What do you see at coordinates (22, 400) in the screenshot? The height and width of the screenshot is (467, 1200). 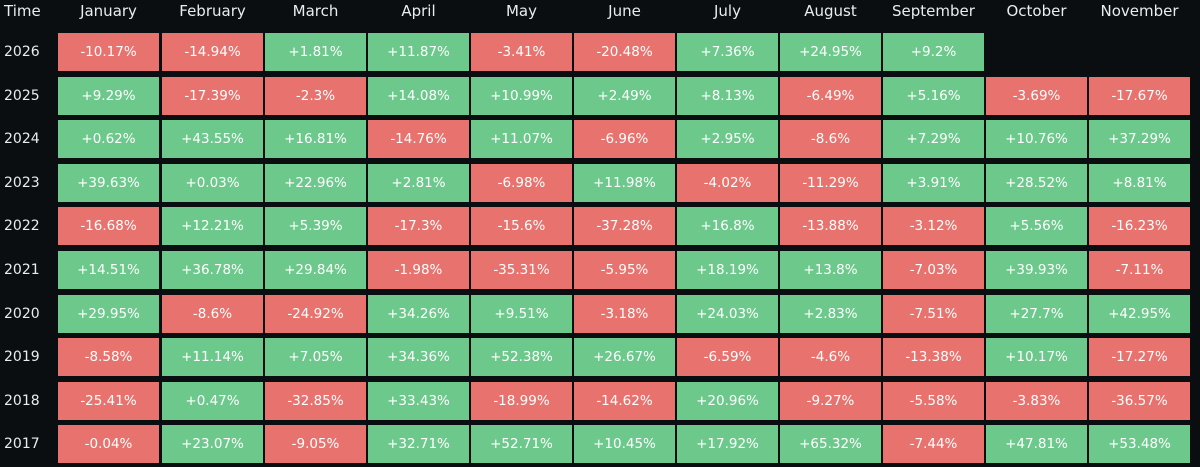 I see `row-year-label: 2018` at bounding box center [22, 400].